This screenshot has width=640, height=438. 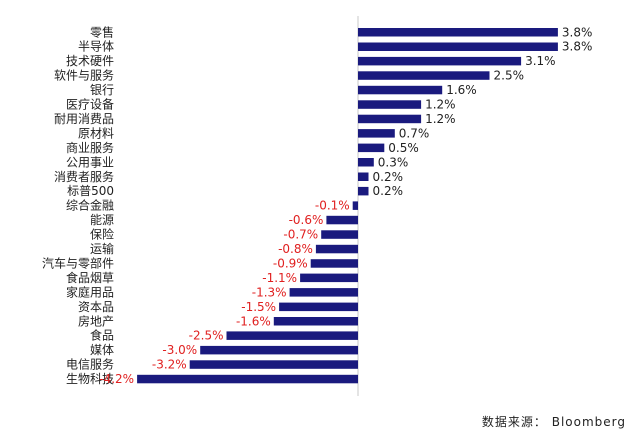 What do you see at coordinates (90, 379) in the screenshot?
I see `category-label: 生物科技` at bounding box center [90, 379].